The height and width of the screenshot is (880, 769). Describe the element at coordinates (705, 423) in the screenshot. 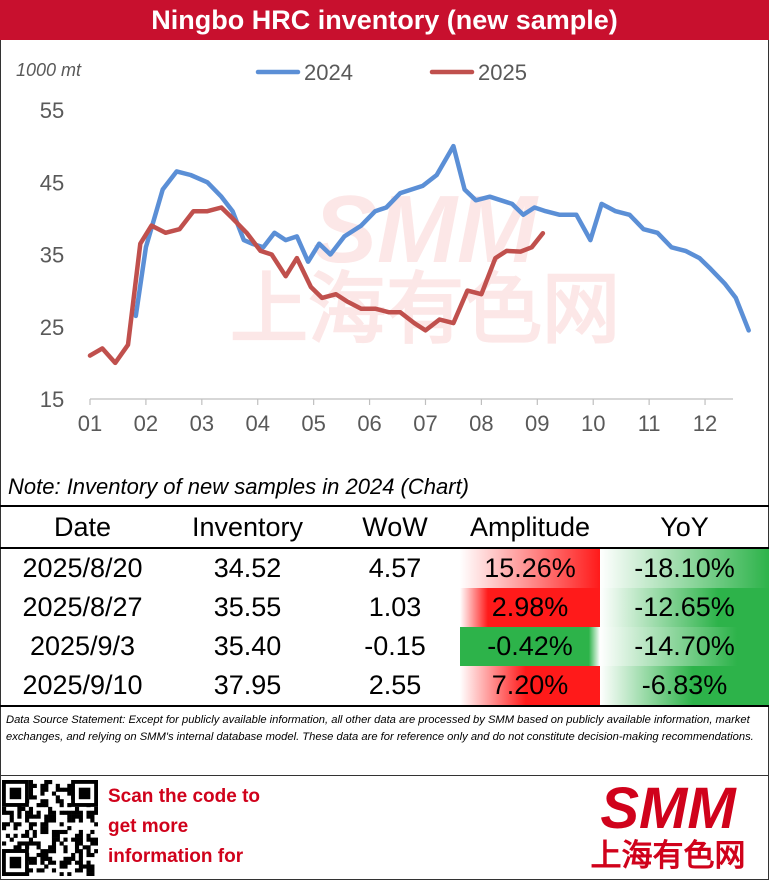

I see `x-tick-label: 12` at that location.